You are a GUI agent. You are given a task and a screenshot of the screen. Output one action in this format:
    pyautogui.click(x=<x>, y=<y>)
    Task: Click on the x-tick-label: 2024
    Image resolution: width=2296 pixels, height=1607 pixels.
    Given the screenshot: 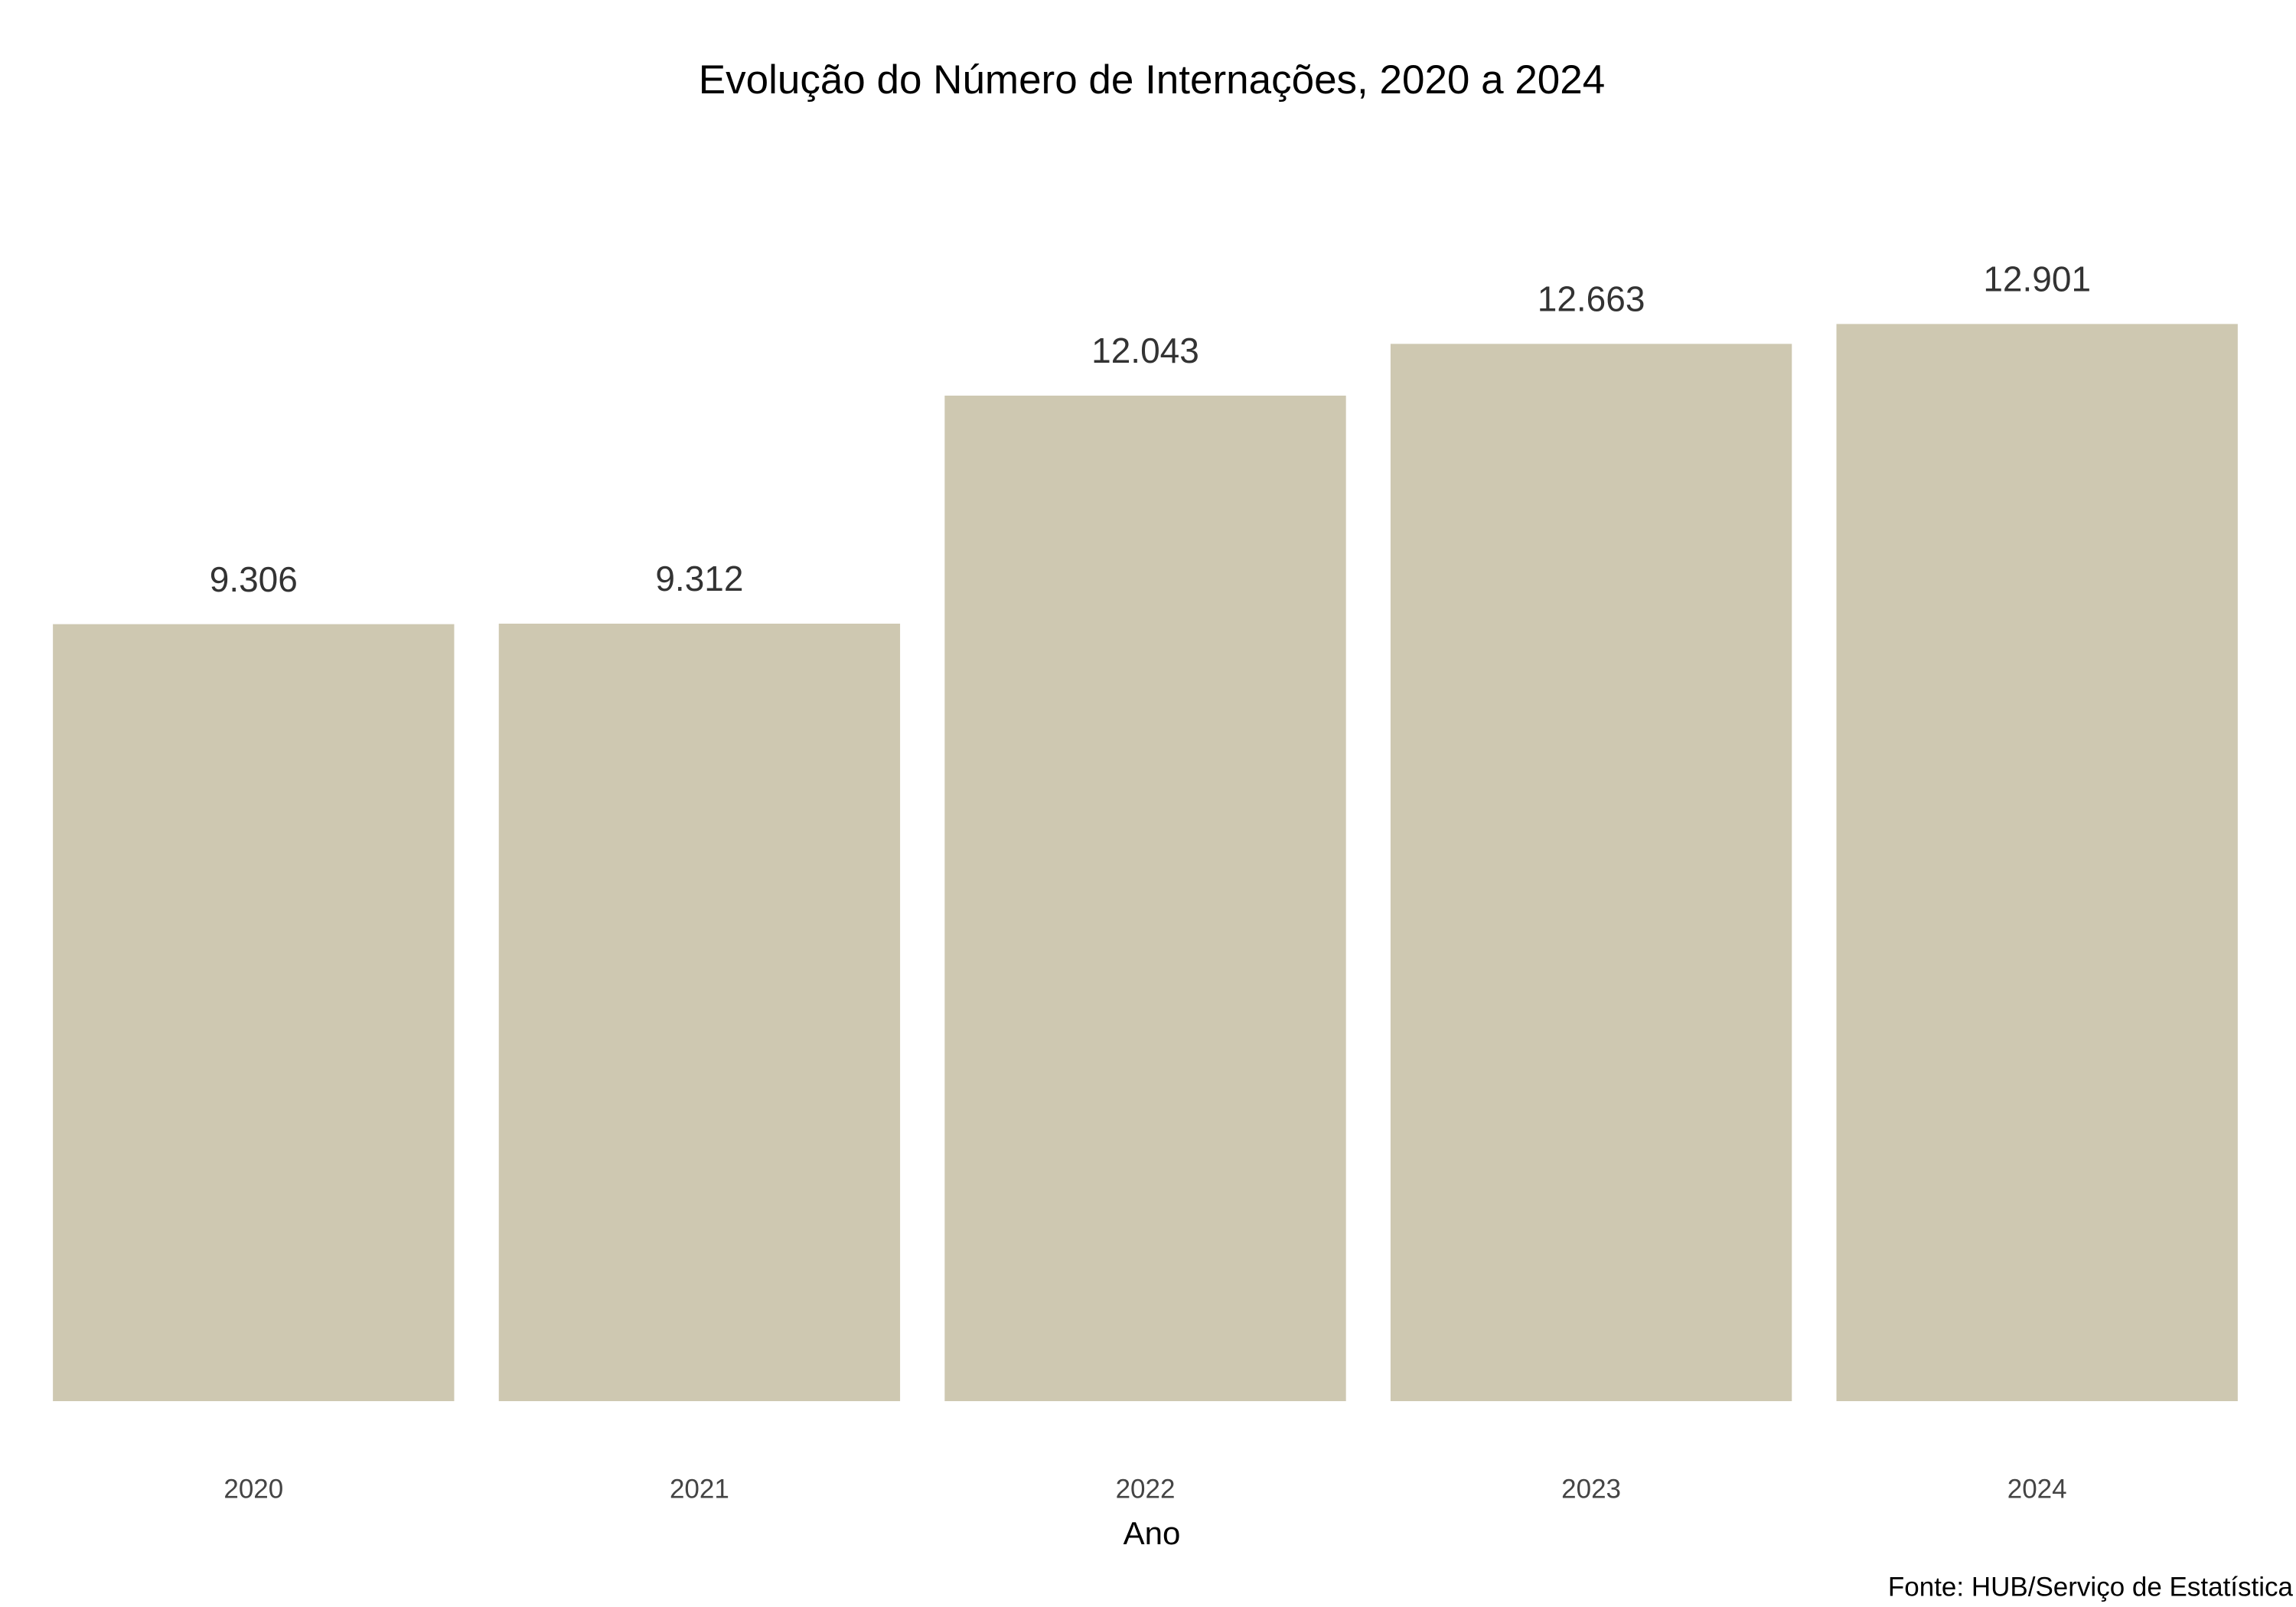 What is the action you would take?
    pyautogui.click(x=2037, y=1489)
    